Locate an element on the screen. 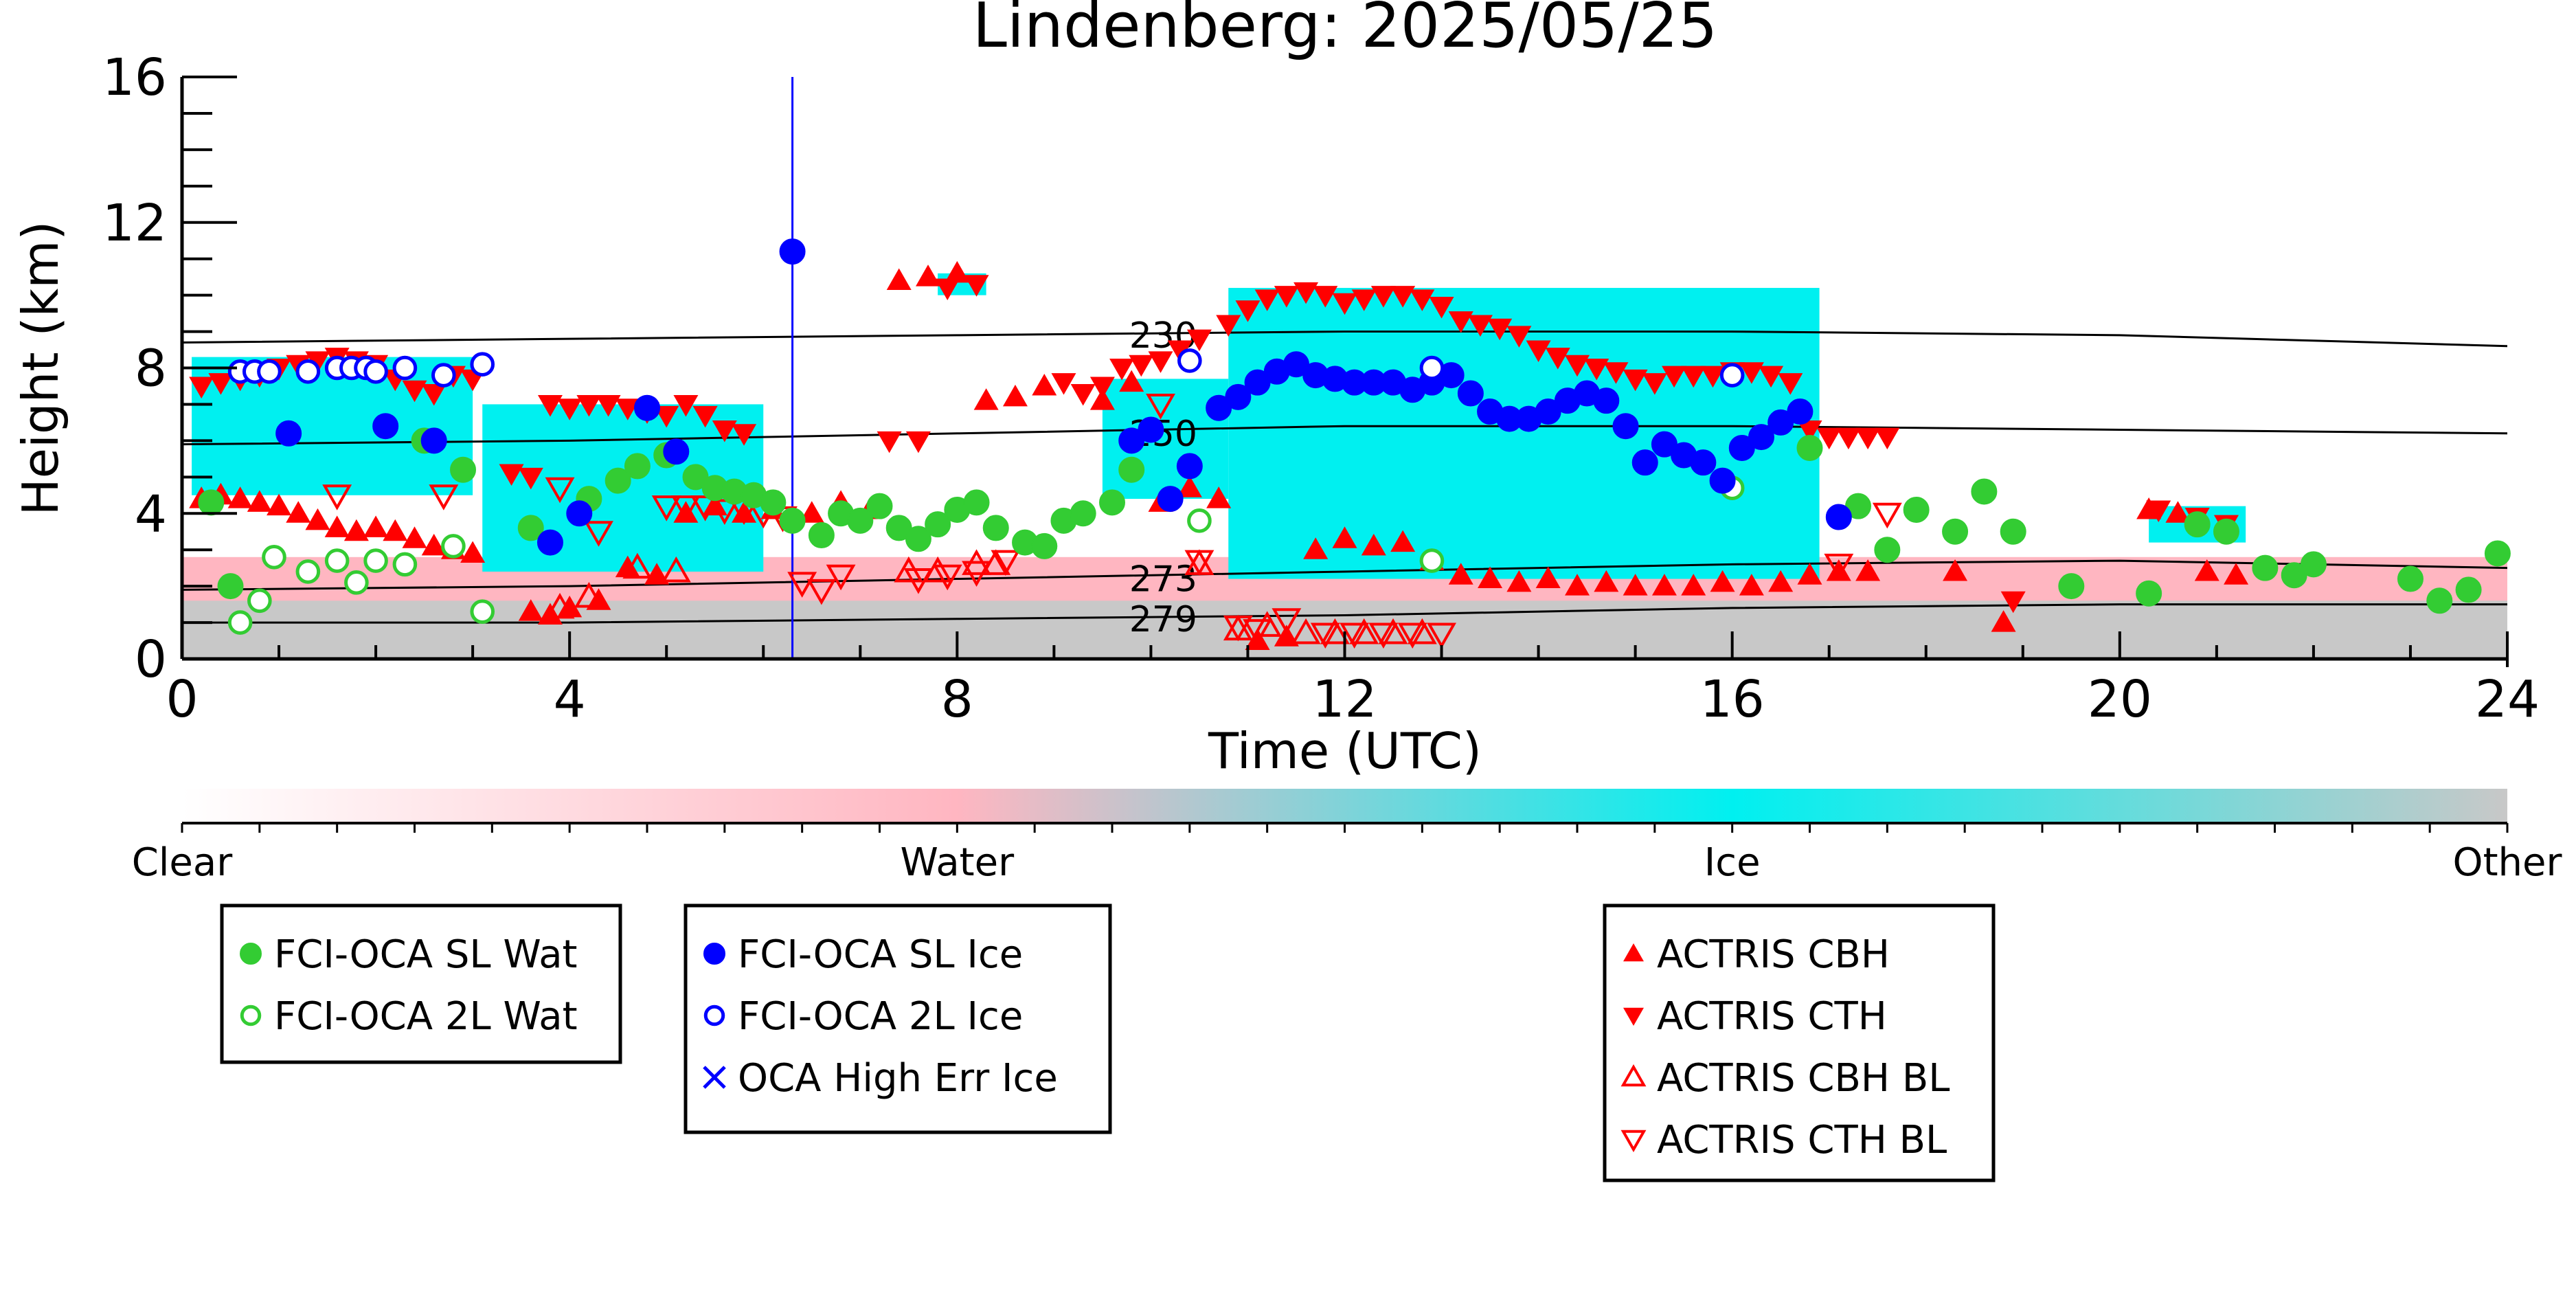 Image resolution: width=2576 pixels, height=1291 pixels. colorbar: Clear Water Ice Other is located at coordinates (1347, 837).